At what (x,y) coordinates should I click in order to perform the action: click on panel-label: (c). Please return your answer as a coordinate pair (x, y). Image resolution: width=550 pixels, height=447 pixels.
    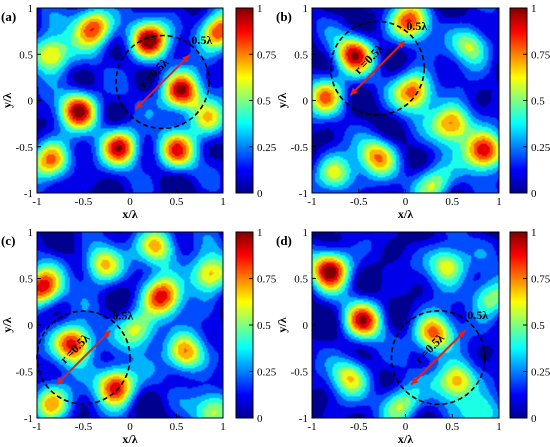
    Looking at the image, I should click on (8, 240).